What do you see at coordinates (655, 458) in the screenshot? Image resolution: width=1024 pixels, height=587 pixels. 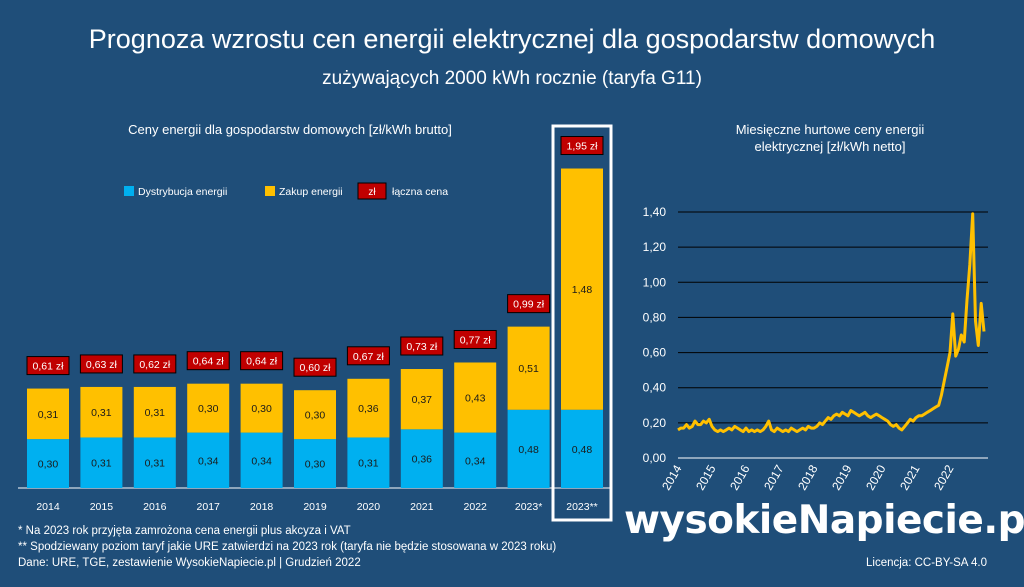 I see `y-tick-label: 0,00` at bounding box center [655, 458].